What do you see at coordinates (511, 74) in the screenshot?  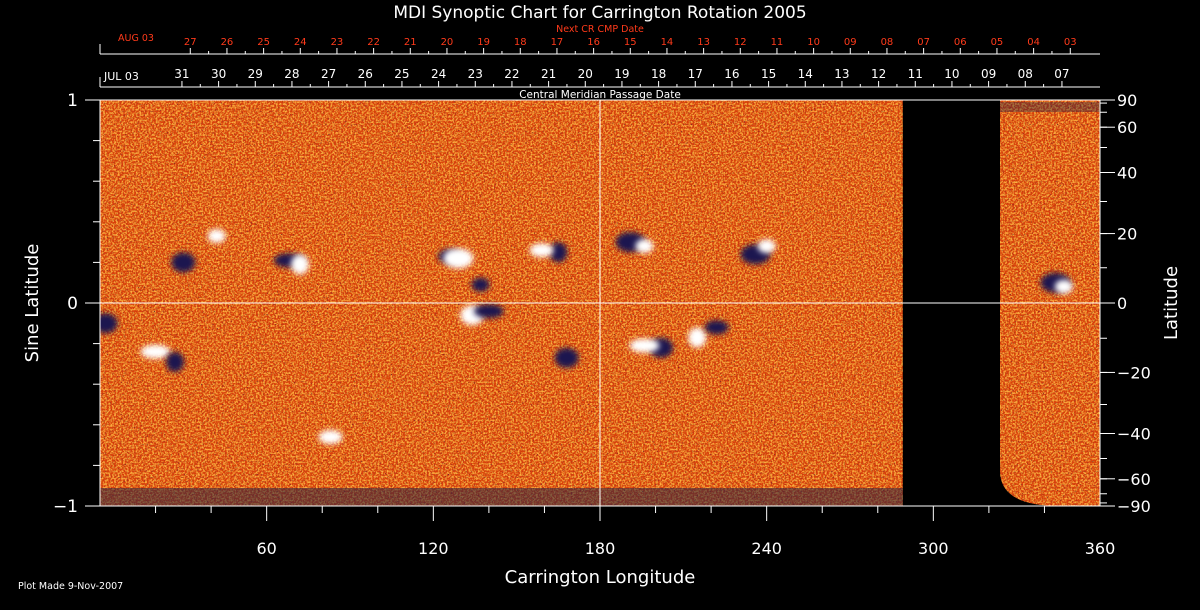 I see `cmp-date-label: 22` at bounding box center [511, 74].